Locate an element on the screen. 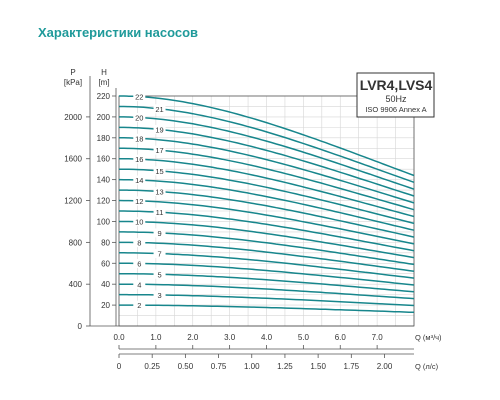 The image size is (500, 400). chart-subtitle-frequency: 50Hz is located at coordinates (396, 99).